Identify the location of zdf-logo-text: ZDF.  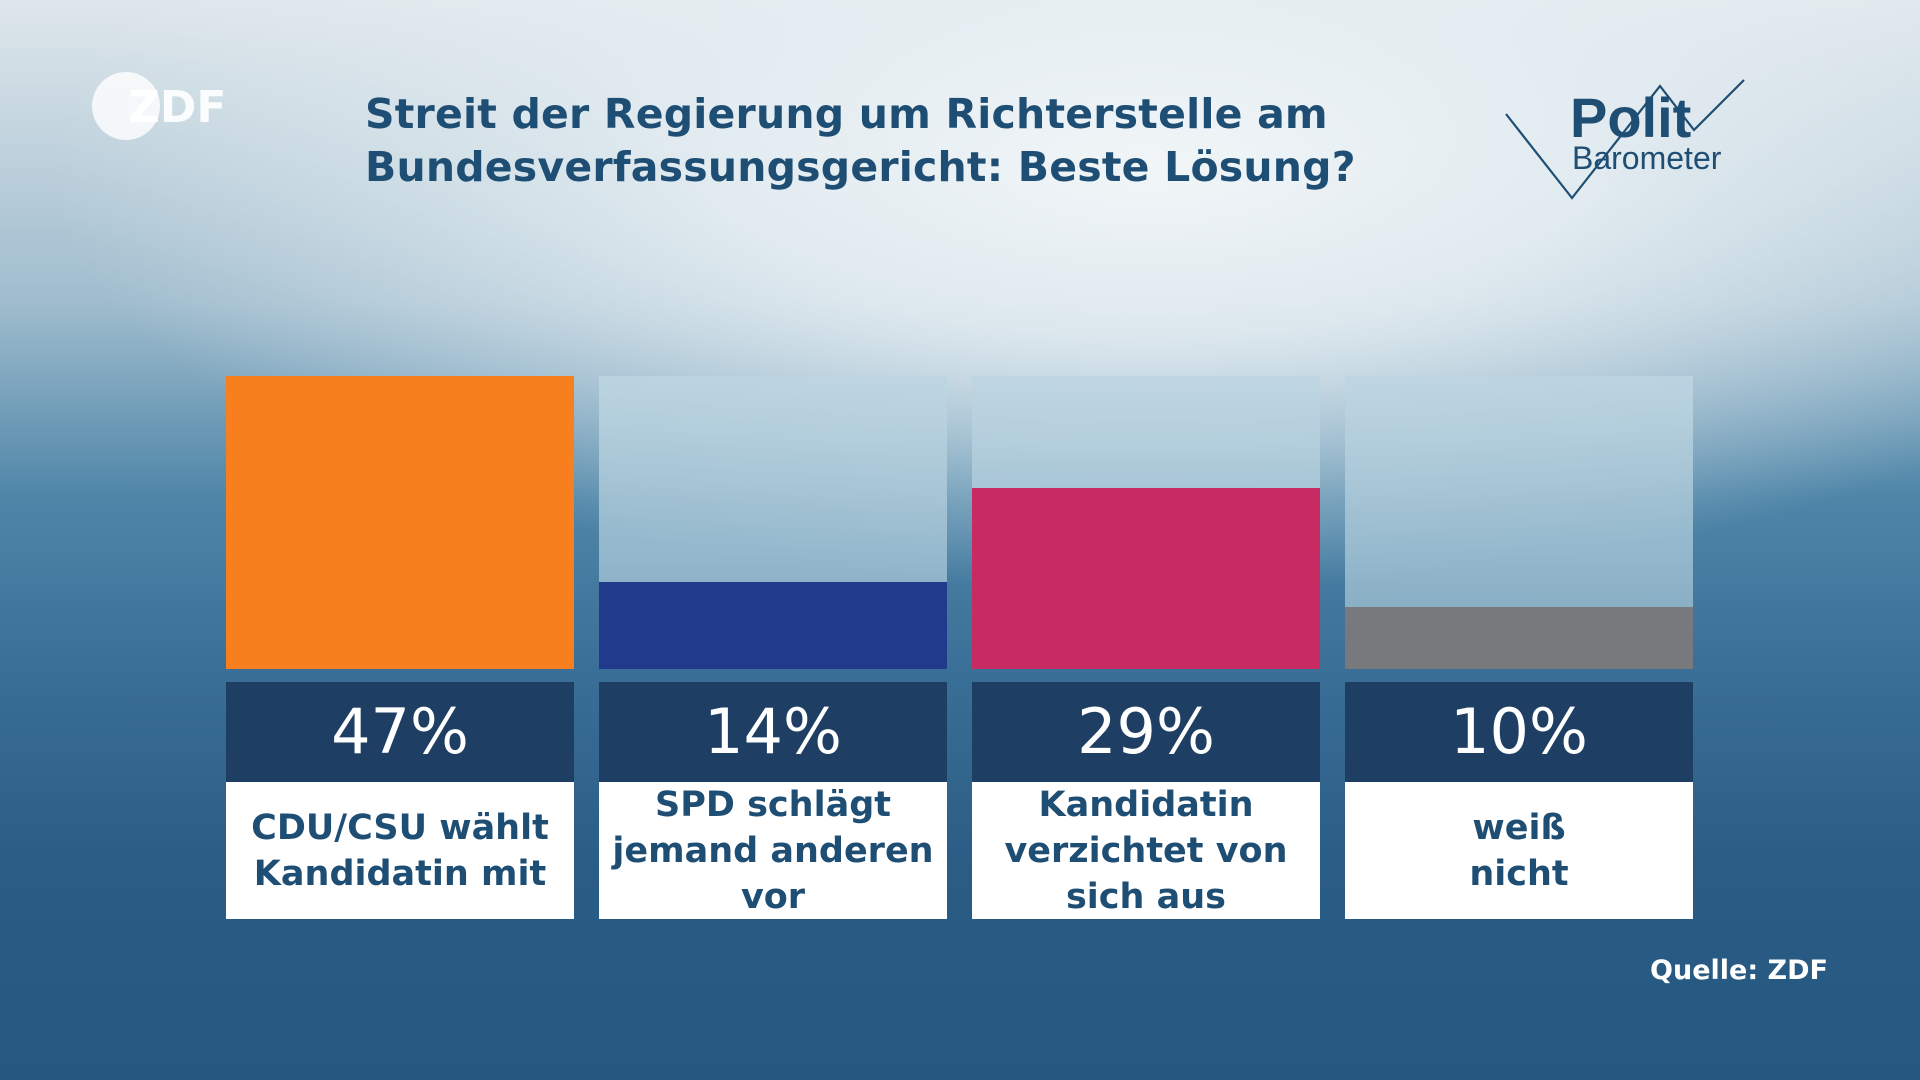
(177, 107).